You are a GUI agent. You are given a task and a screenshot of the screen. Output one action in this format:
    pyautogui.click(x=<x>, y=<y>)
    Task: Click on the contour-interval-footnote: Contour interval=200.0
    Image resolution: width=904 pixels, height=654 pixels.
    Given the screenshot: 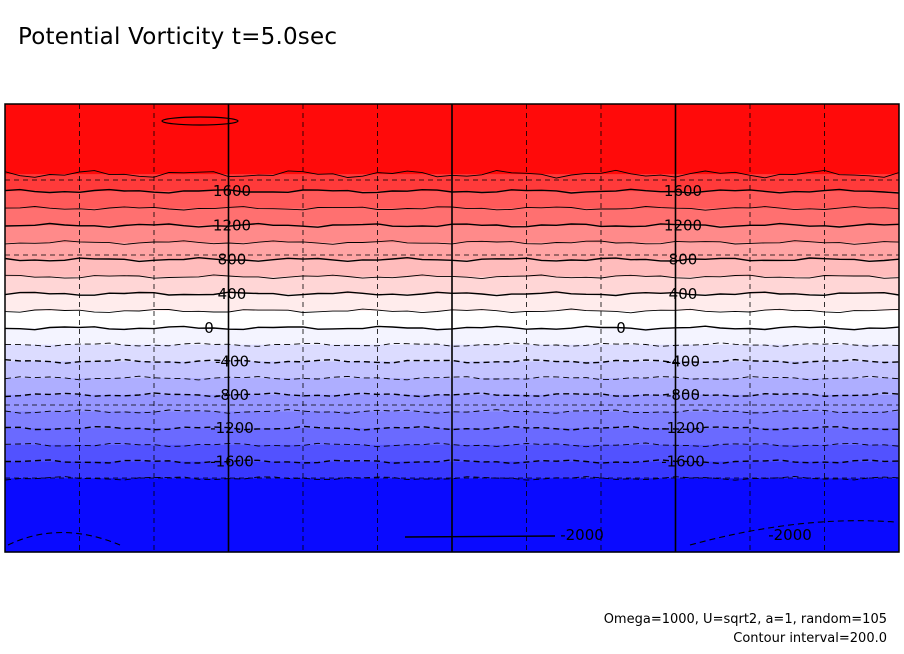 What is the action you would take?
    pyautogui.click(x=810, y=638)
    